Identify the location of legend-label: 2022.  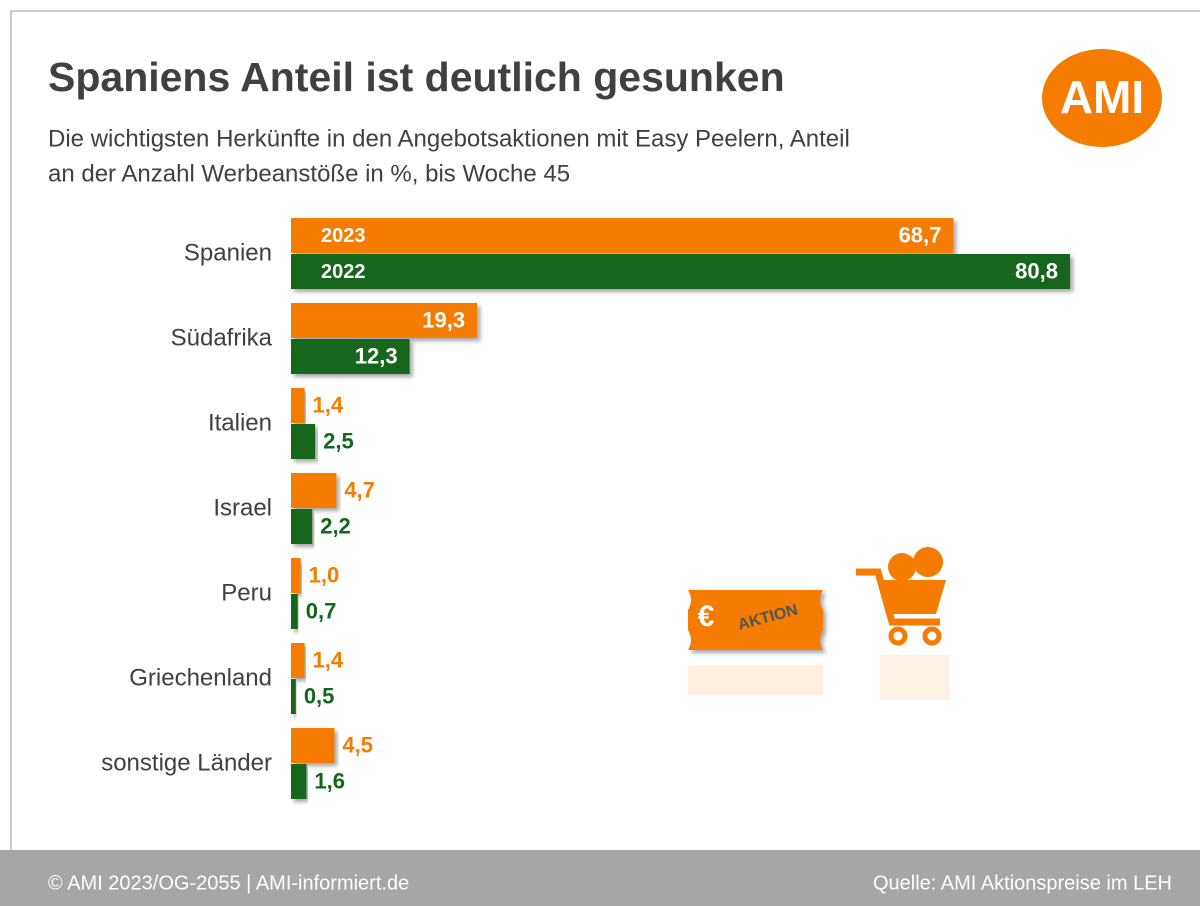
(343, 272).